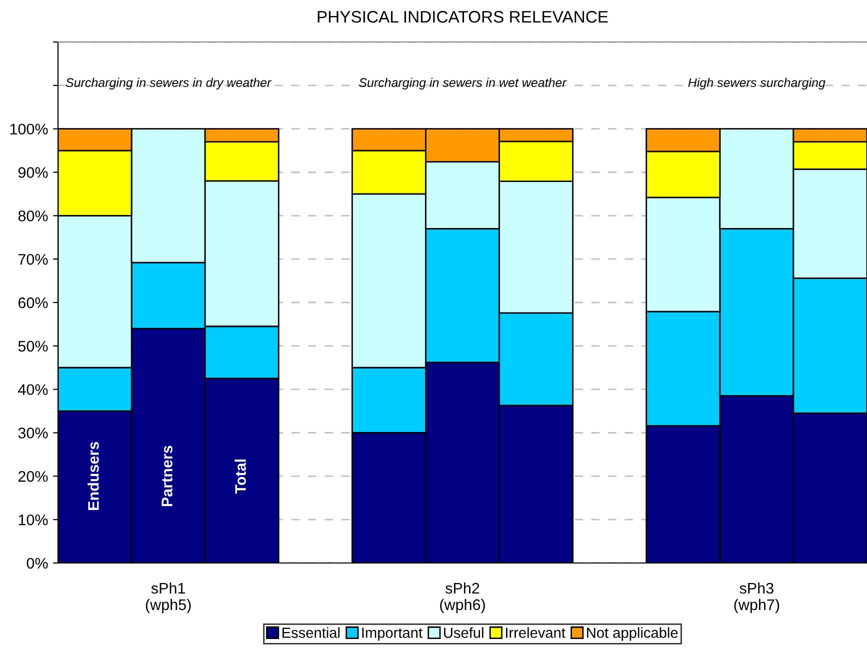 This screenshot has height=651, width=867. Describe the element at coordinates (240, 477) in the screenshot. I see `annotation: Total` at that location.